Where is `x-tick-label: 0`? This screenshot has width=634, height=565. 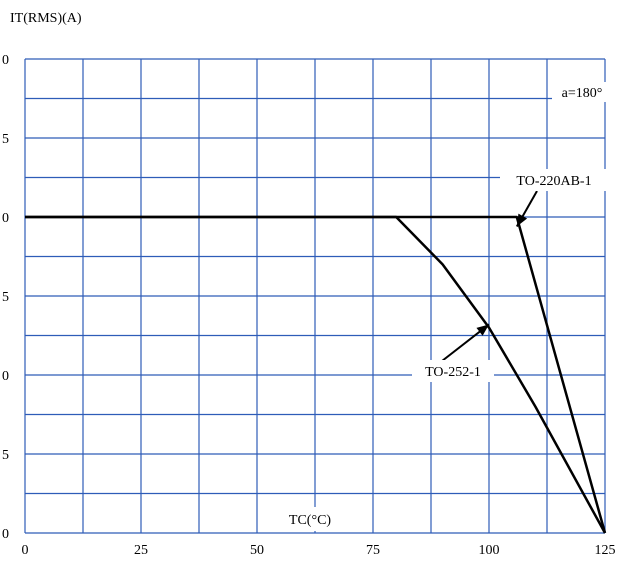 x-tick-label: 0 is located at coordinates (25, 550).